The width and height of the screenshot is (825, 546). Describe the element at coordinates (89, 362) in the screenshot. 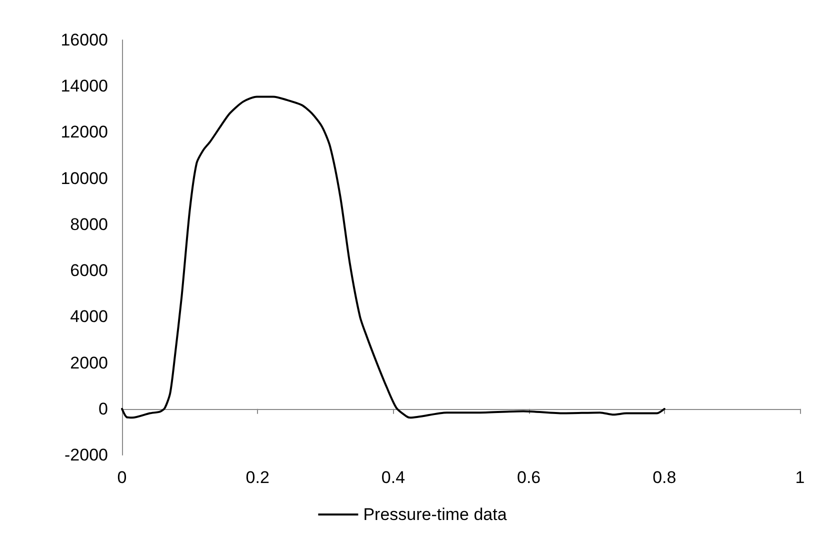

I see `y-tick-label: 2000` at that location.